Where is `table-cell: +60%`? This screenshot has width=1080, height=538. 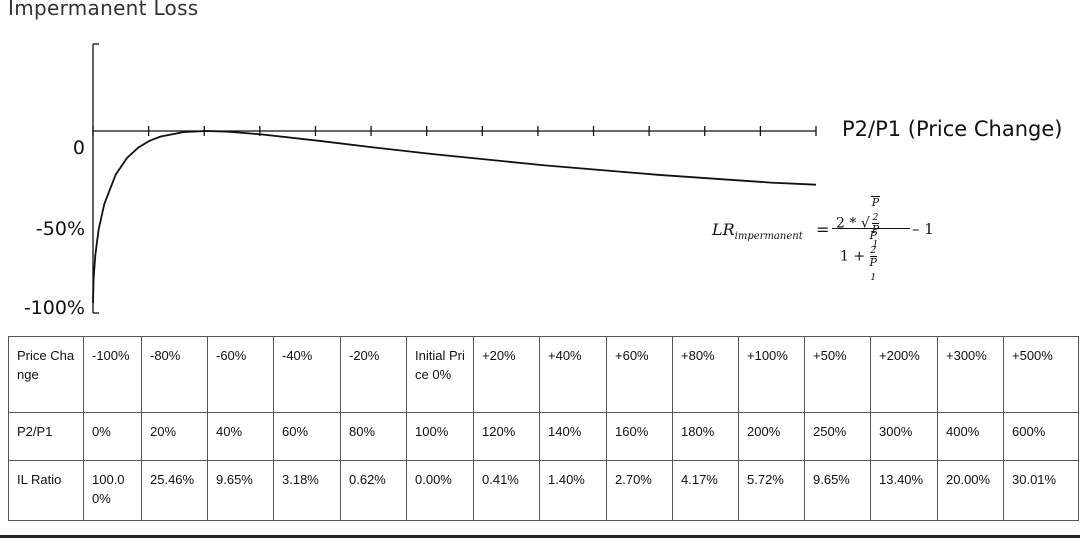 table-cell: +60% is located at coordinates (639, 374).